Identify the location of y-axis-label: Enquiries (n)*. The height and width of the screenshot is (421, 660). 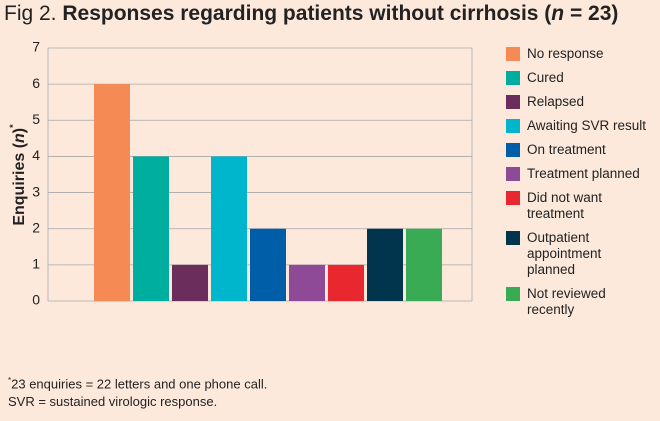
(18, 175).